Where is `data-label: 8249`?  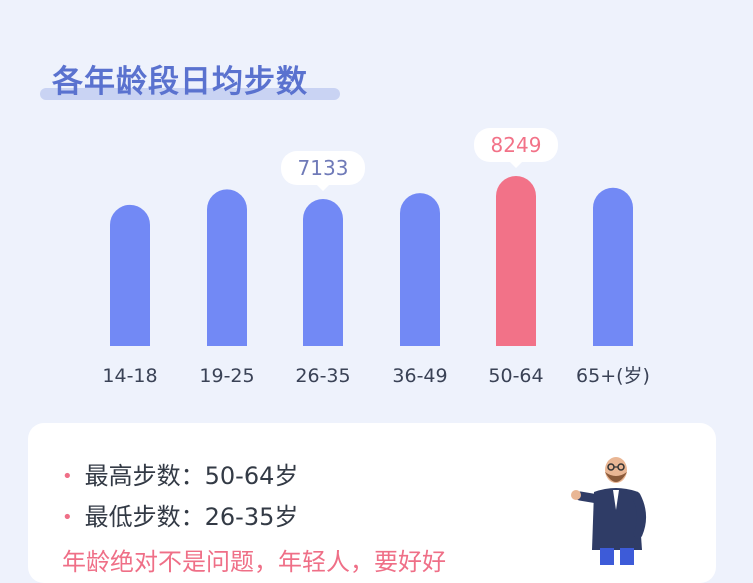
data-label: 8249 is located at coordinates (516, 145).